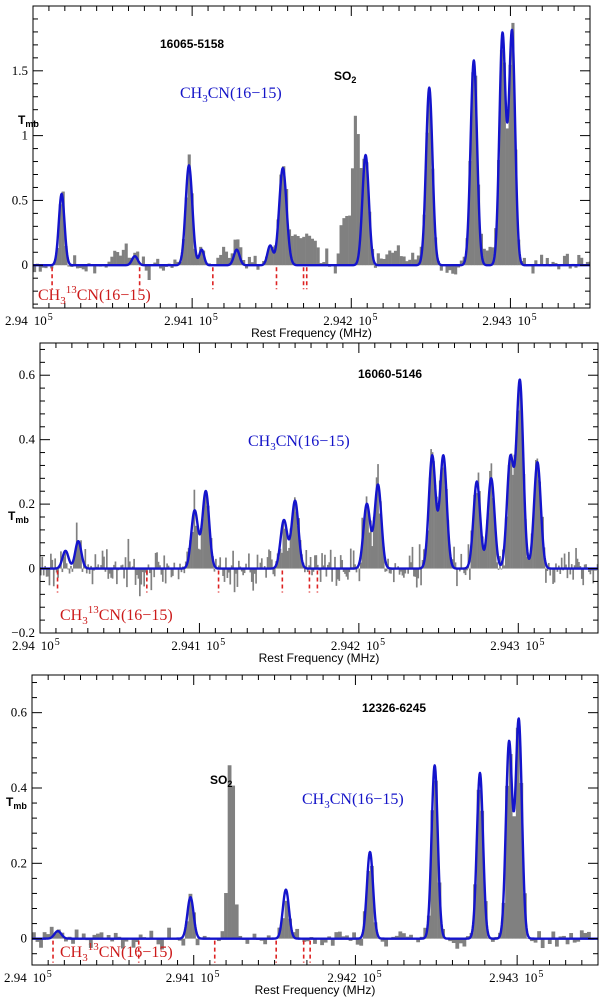 The image size is (600, 1006). What do you see at coordinates (136, 952) in the screenshot?
I see `iso-label-suffix: CN(16−15)` at bounding box center [136, 952].